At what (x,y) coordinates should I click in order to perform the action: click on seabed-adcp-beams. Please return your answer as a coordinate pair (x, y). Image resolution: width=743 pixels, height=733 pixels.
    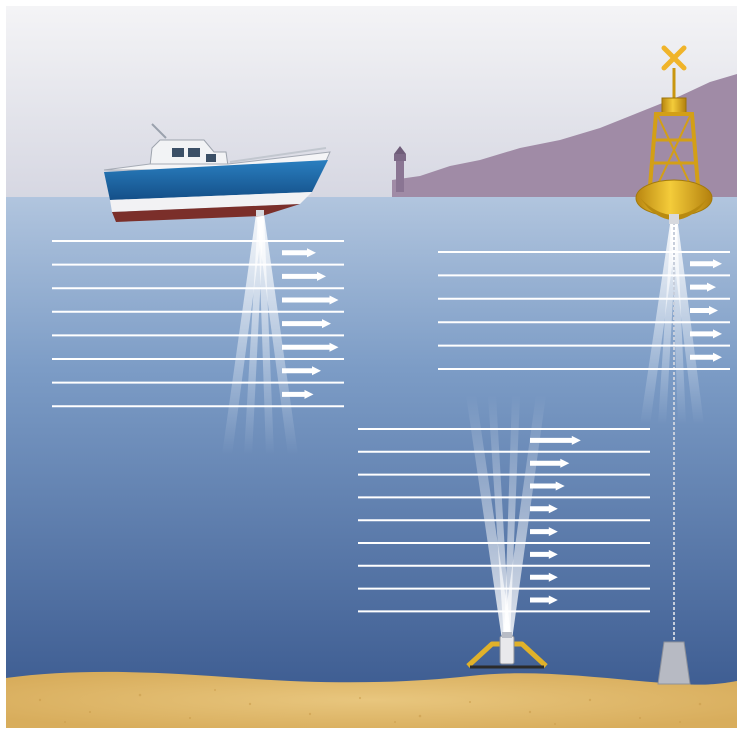
    Looking at the image, I should click on (506, 517).